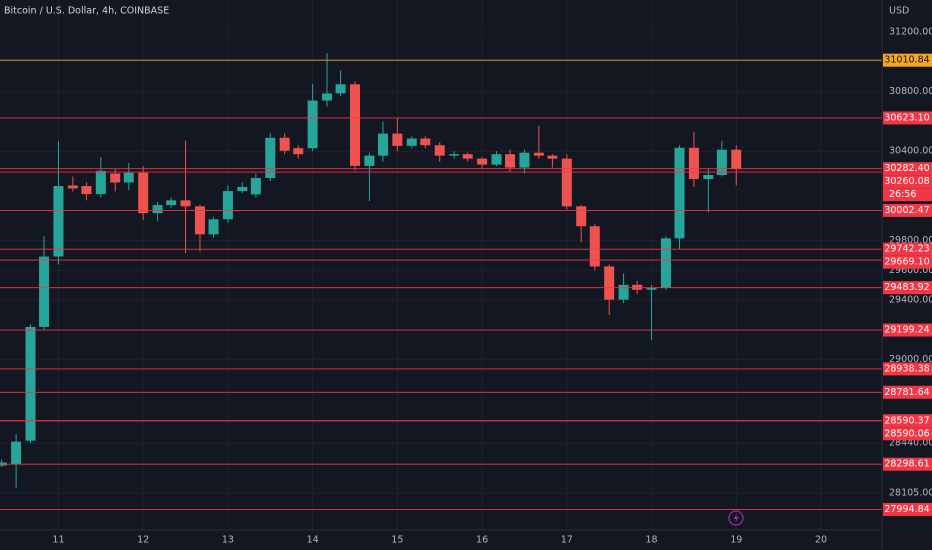  What do you see at coordinates (736, 540) in the screenshot?
I see `x-tick-label: 19` at bounding box center [736, 540].